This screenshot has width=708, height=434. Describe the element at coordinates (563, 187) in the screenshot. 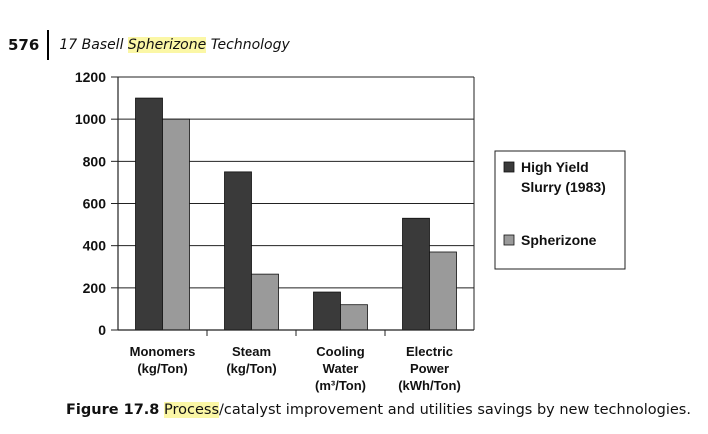

I see `legend-label: Slurry (1983)` at that location.